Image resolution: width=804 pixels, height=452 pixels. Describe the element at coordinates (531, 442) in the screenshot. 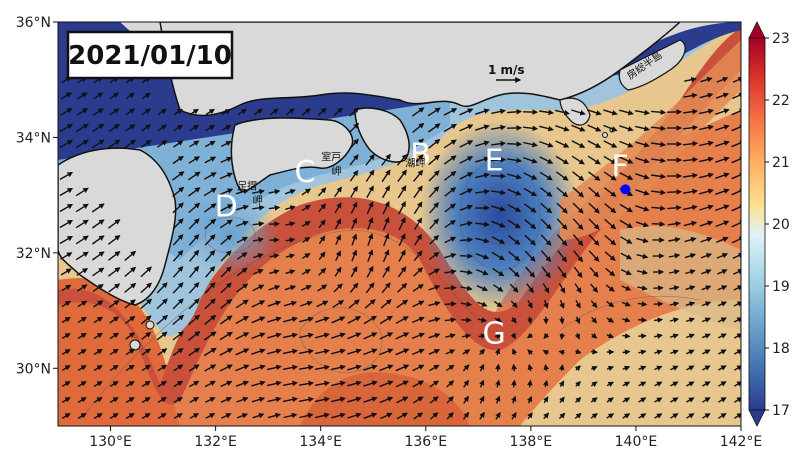

I see `x-tick-label: 138°E` at that location.